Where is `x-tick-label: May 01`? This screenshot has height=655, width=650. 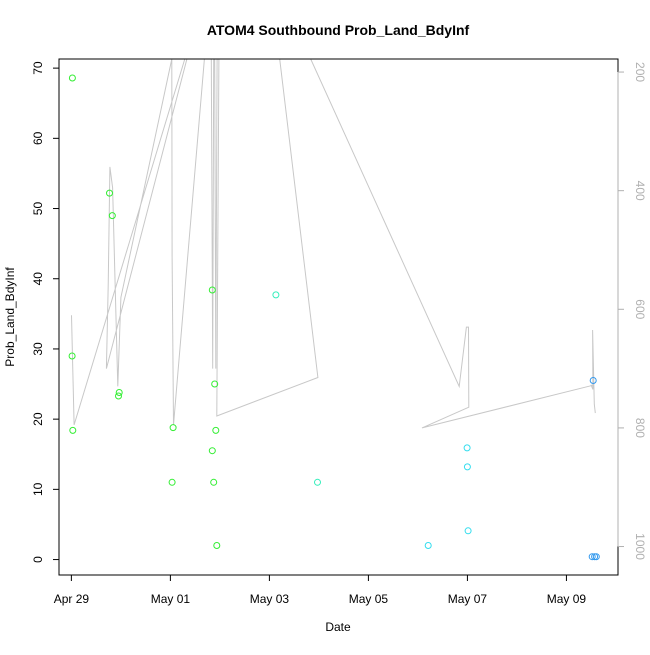 x-tick-label: May 01 is located at coordinates (171, 599).